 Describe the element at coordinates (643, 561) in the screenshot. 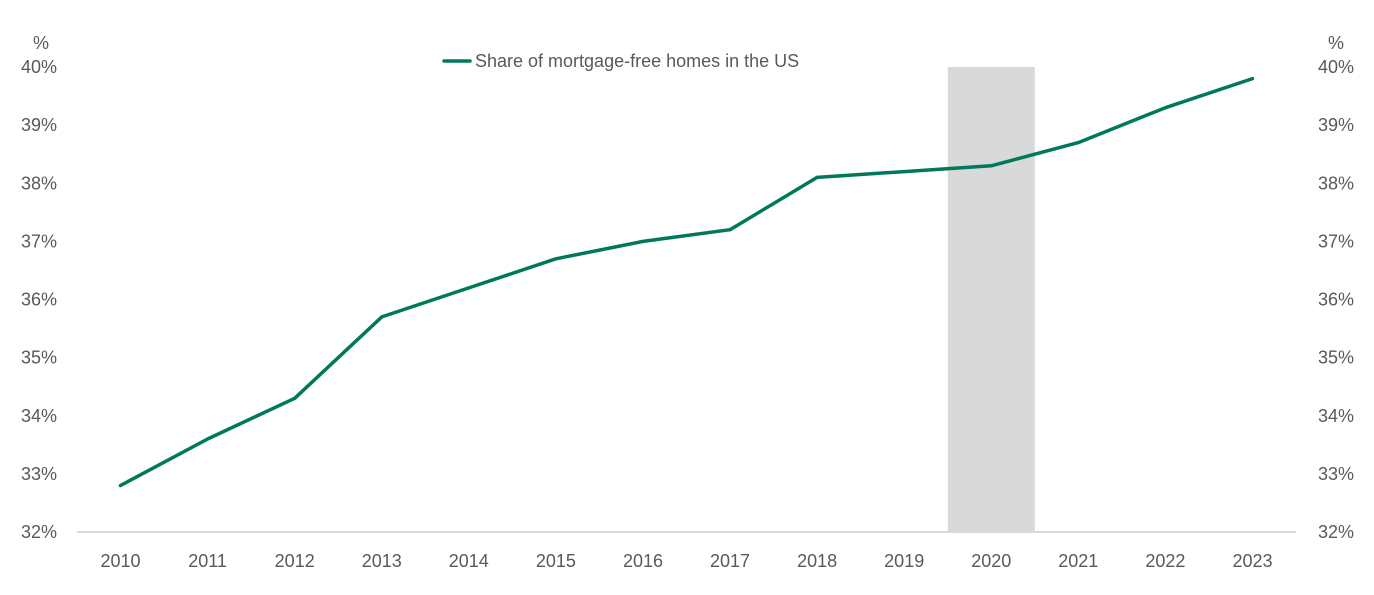

I see `x-tick-label: 2016` at that location.